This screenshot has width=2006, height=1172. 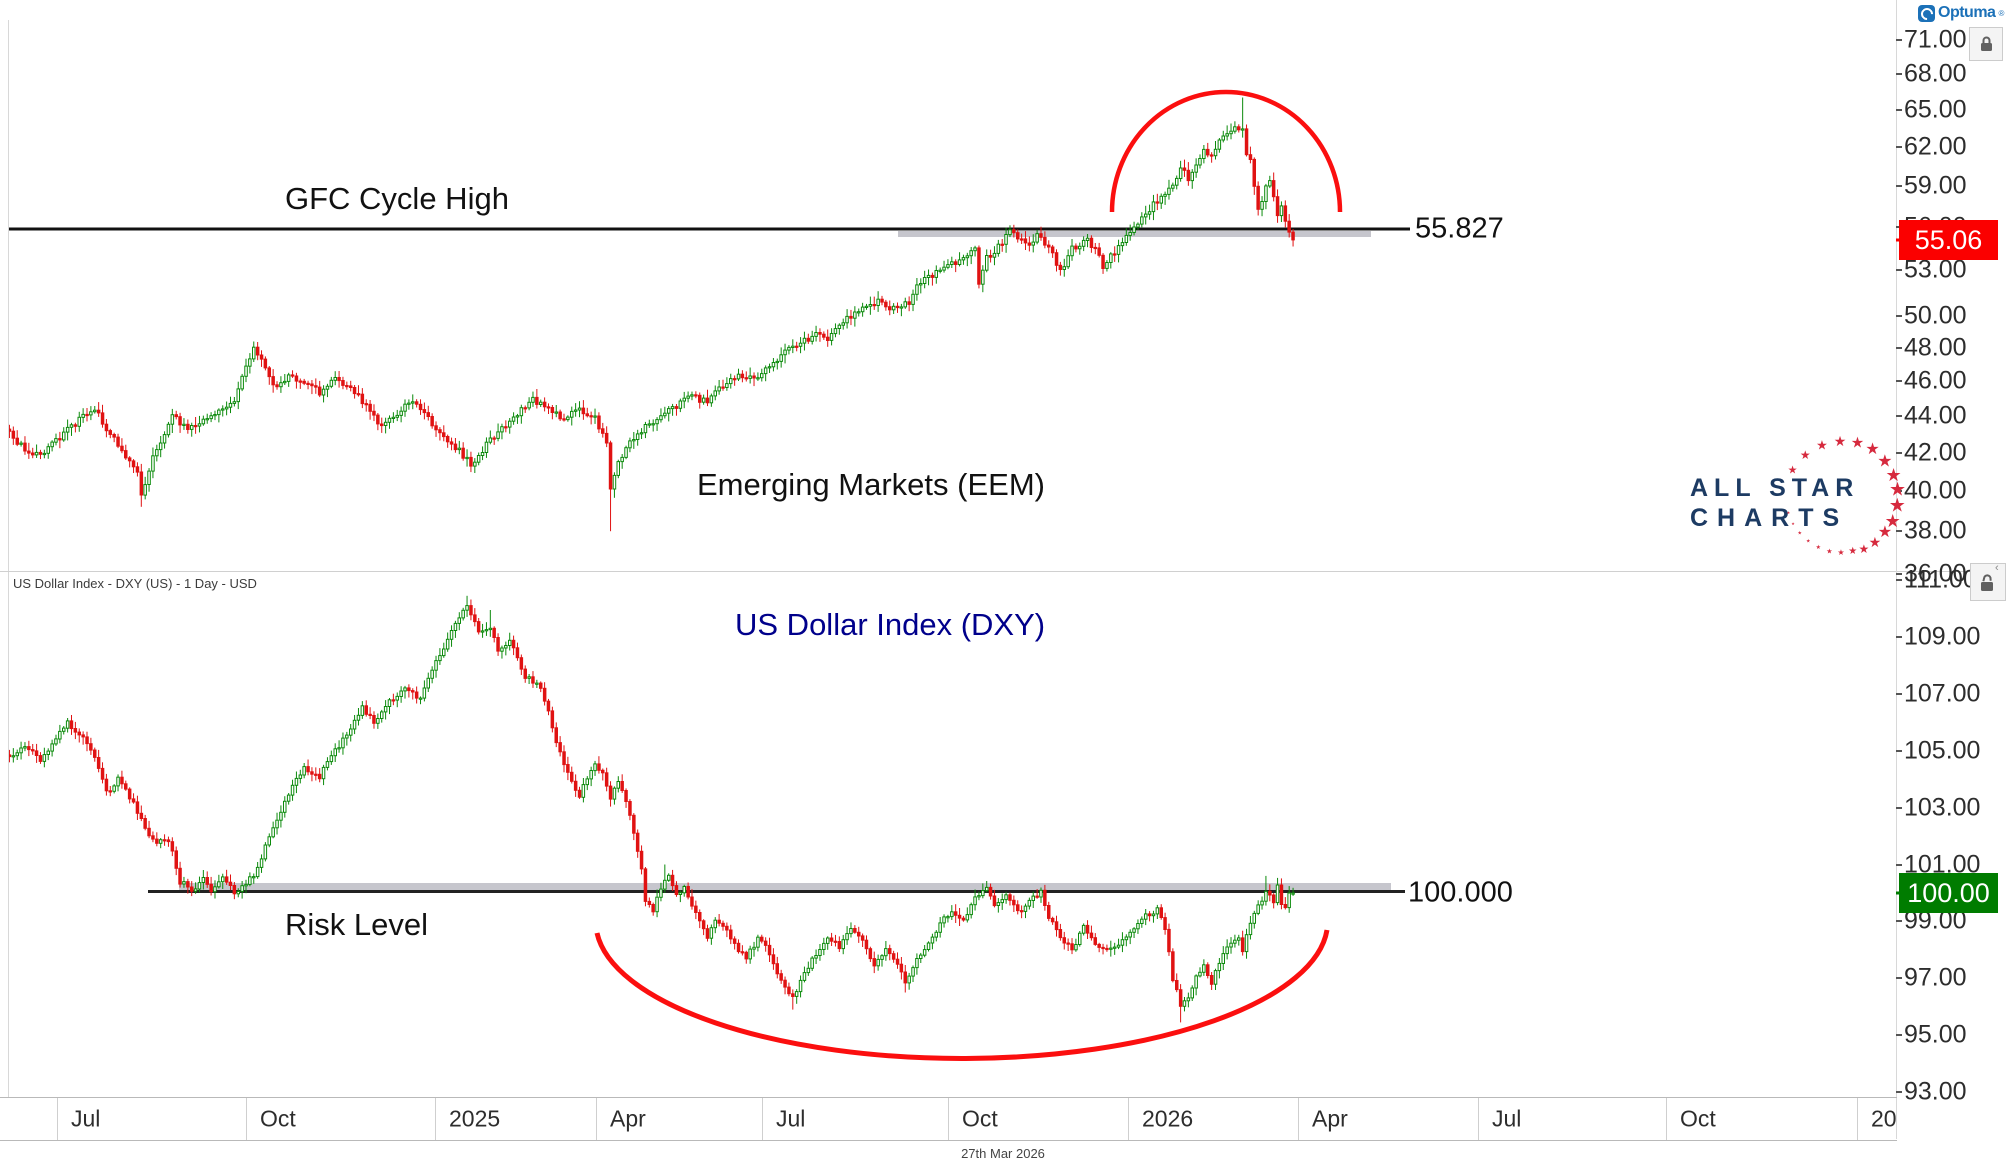 What do you see at coordinates (1896, 569) in the screenshot?
I see `y-axis-border` at bounding box center [1896, 569].